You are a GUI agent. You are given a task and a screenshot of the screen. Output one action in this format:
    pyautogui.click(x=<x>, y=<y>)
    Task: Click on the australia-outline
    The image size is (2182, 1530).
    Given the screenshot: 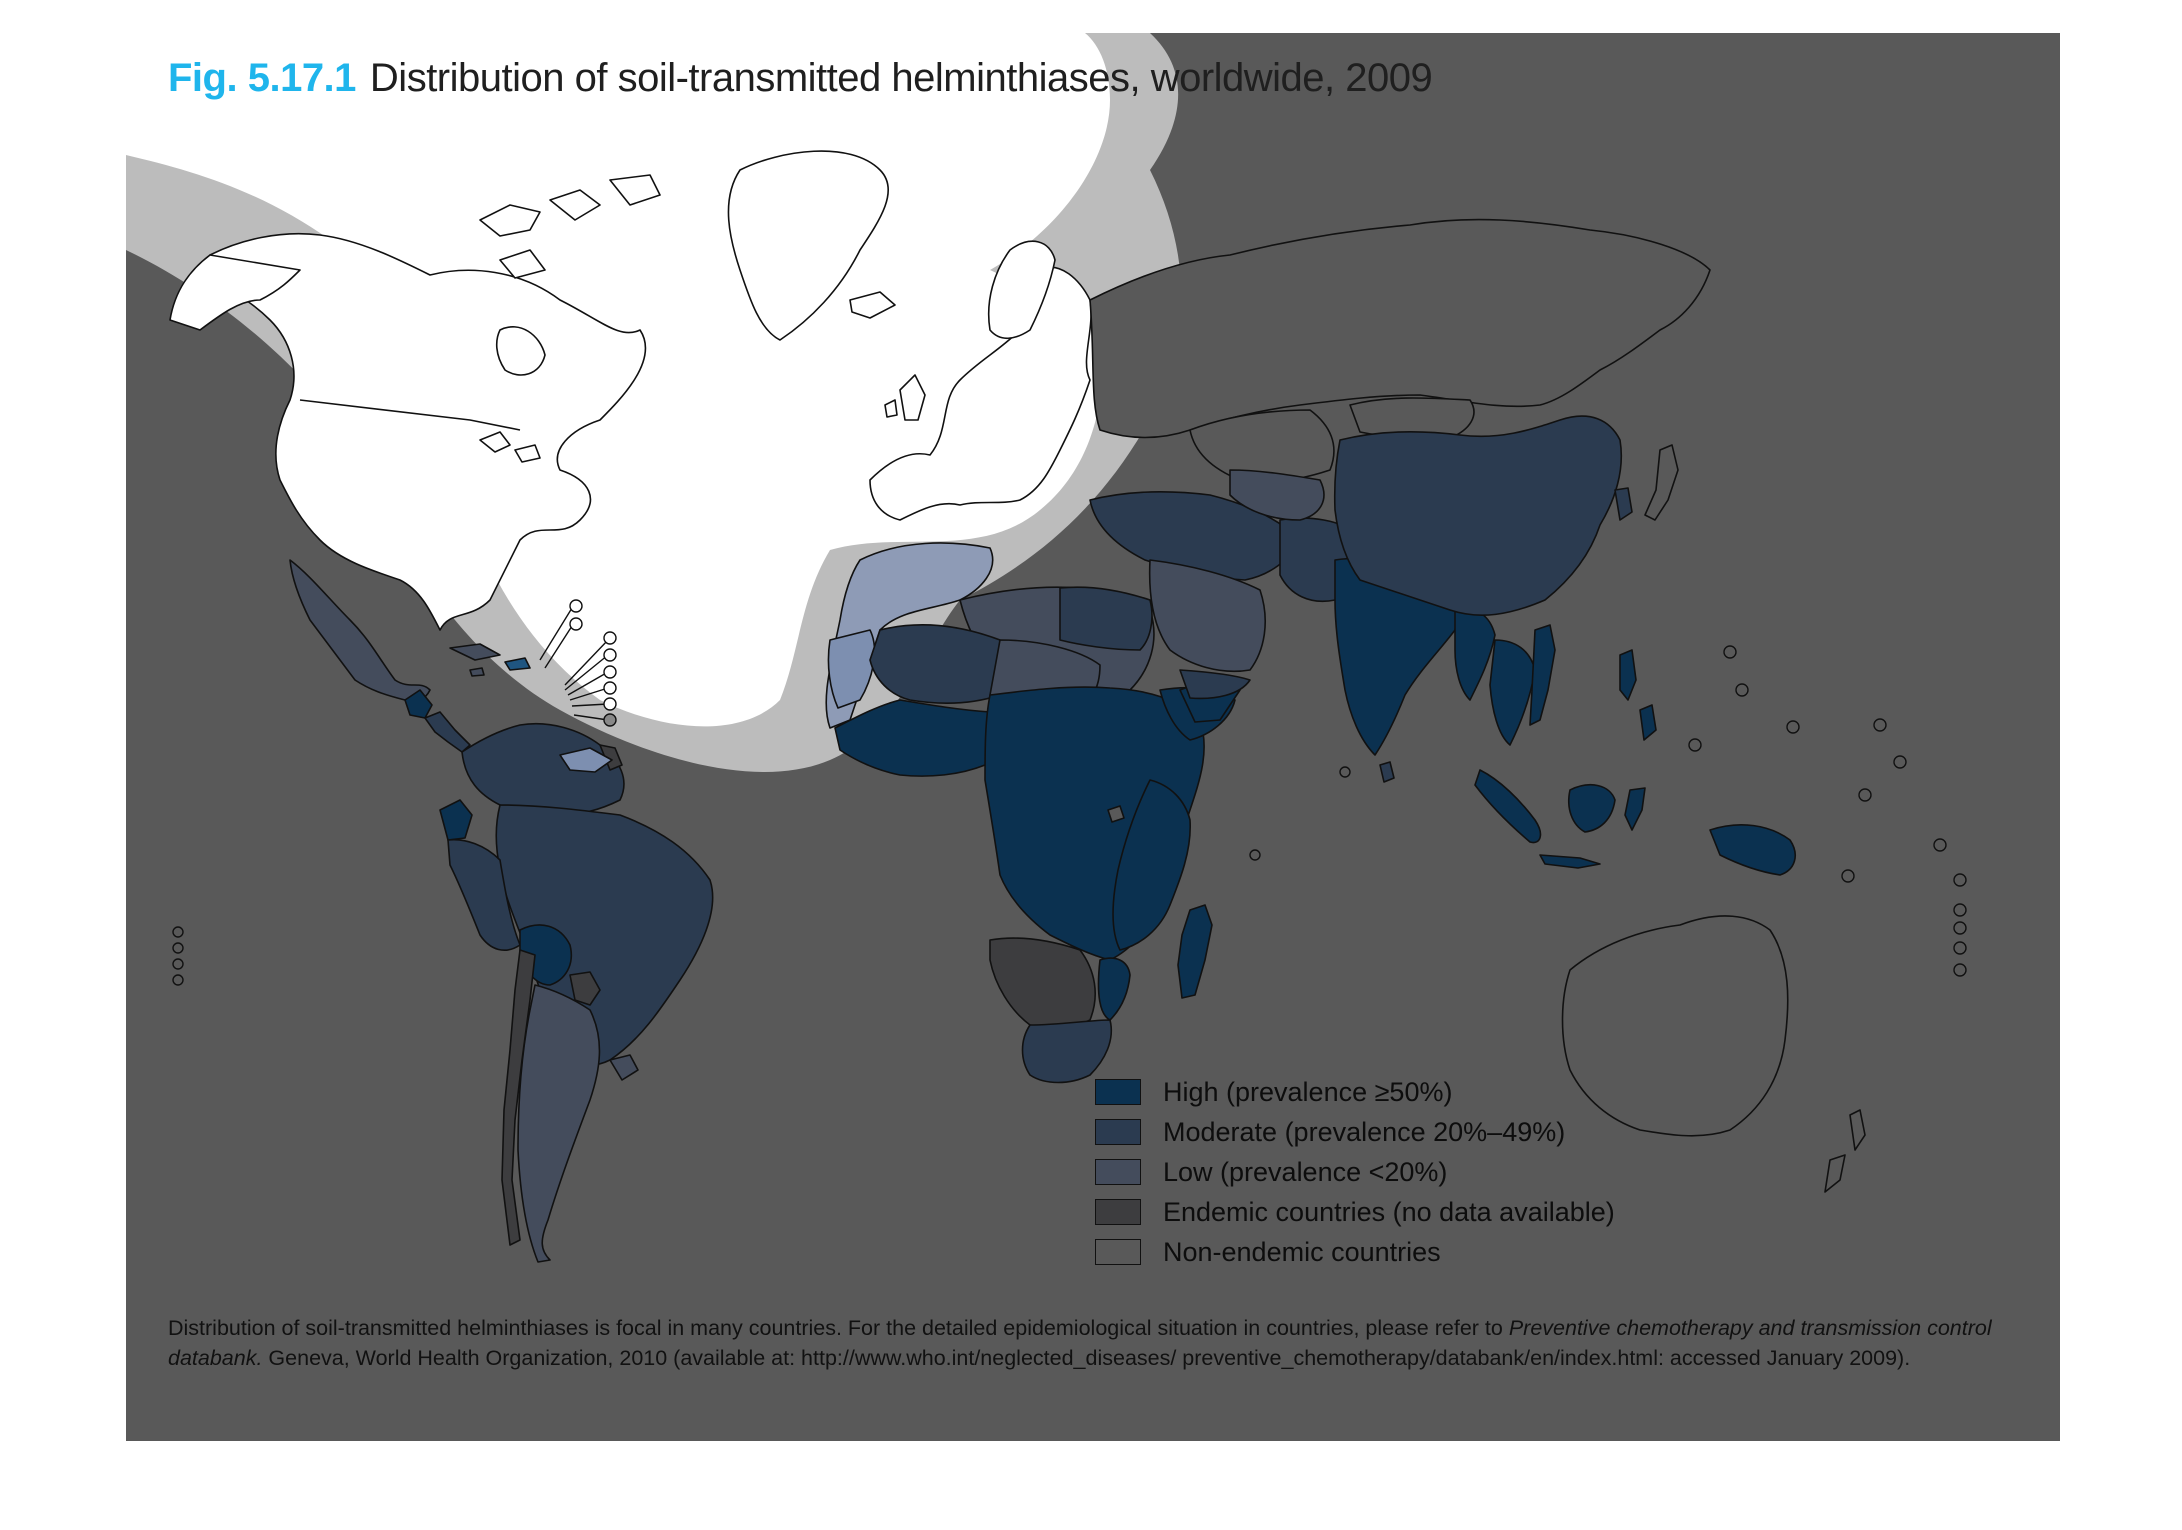 What is the action you would take?
    pyautogui.click(x=1675, y=1026)
    